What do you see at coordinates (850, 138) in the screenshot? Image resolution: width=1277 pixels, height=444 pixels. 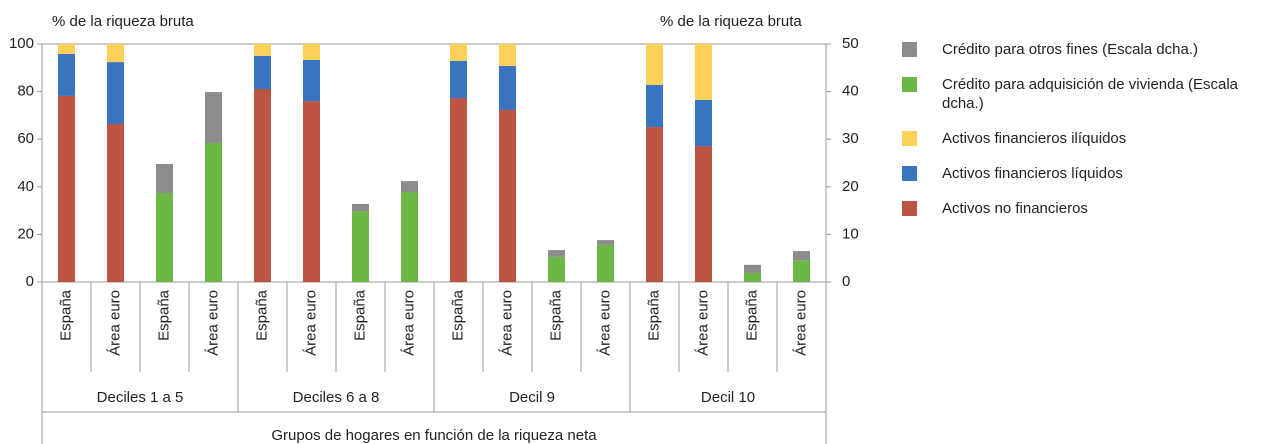 I see `y2-tick-label: 30` at bounding box center [850, 138].